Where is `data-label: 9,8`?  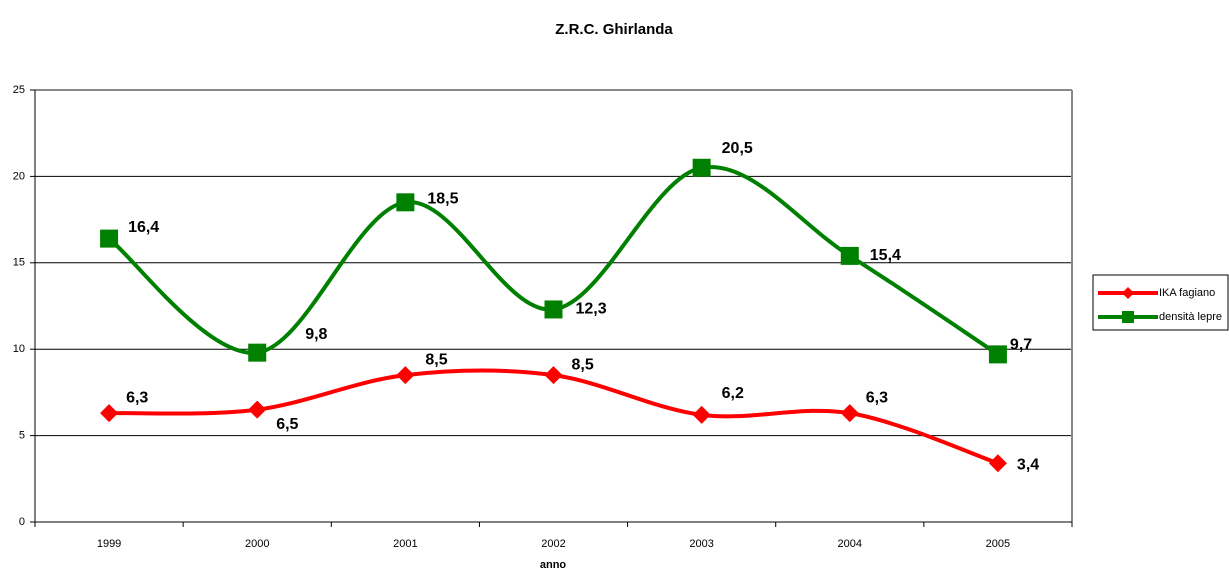 data-label: 9,8 is located at coordinates (316, 334).